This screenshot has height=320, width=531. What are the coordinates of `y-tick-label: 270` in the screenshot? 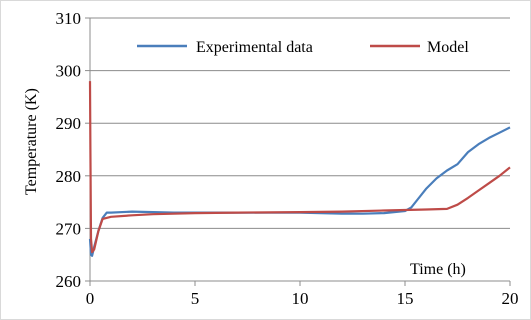 It's located at (69, 228).